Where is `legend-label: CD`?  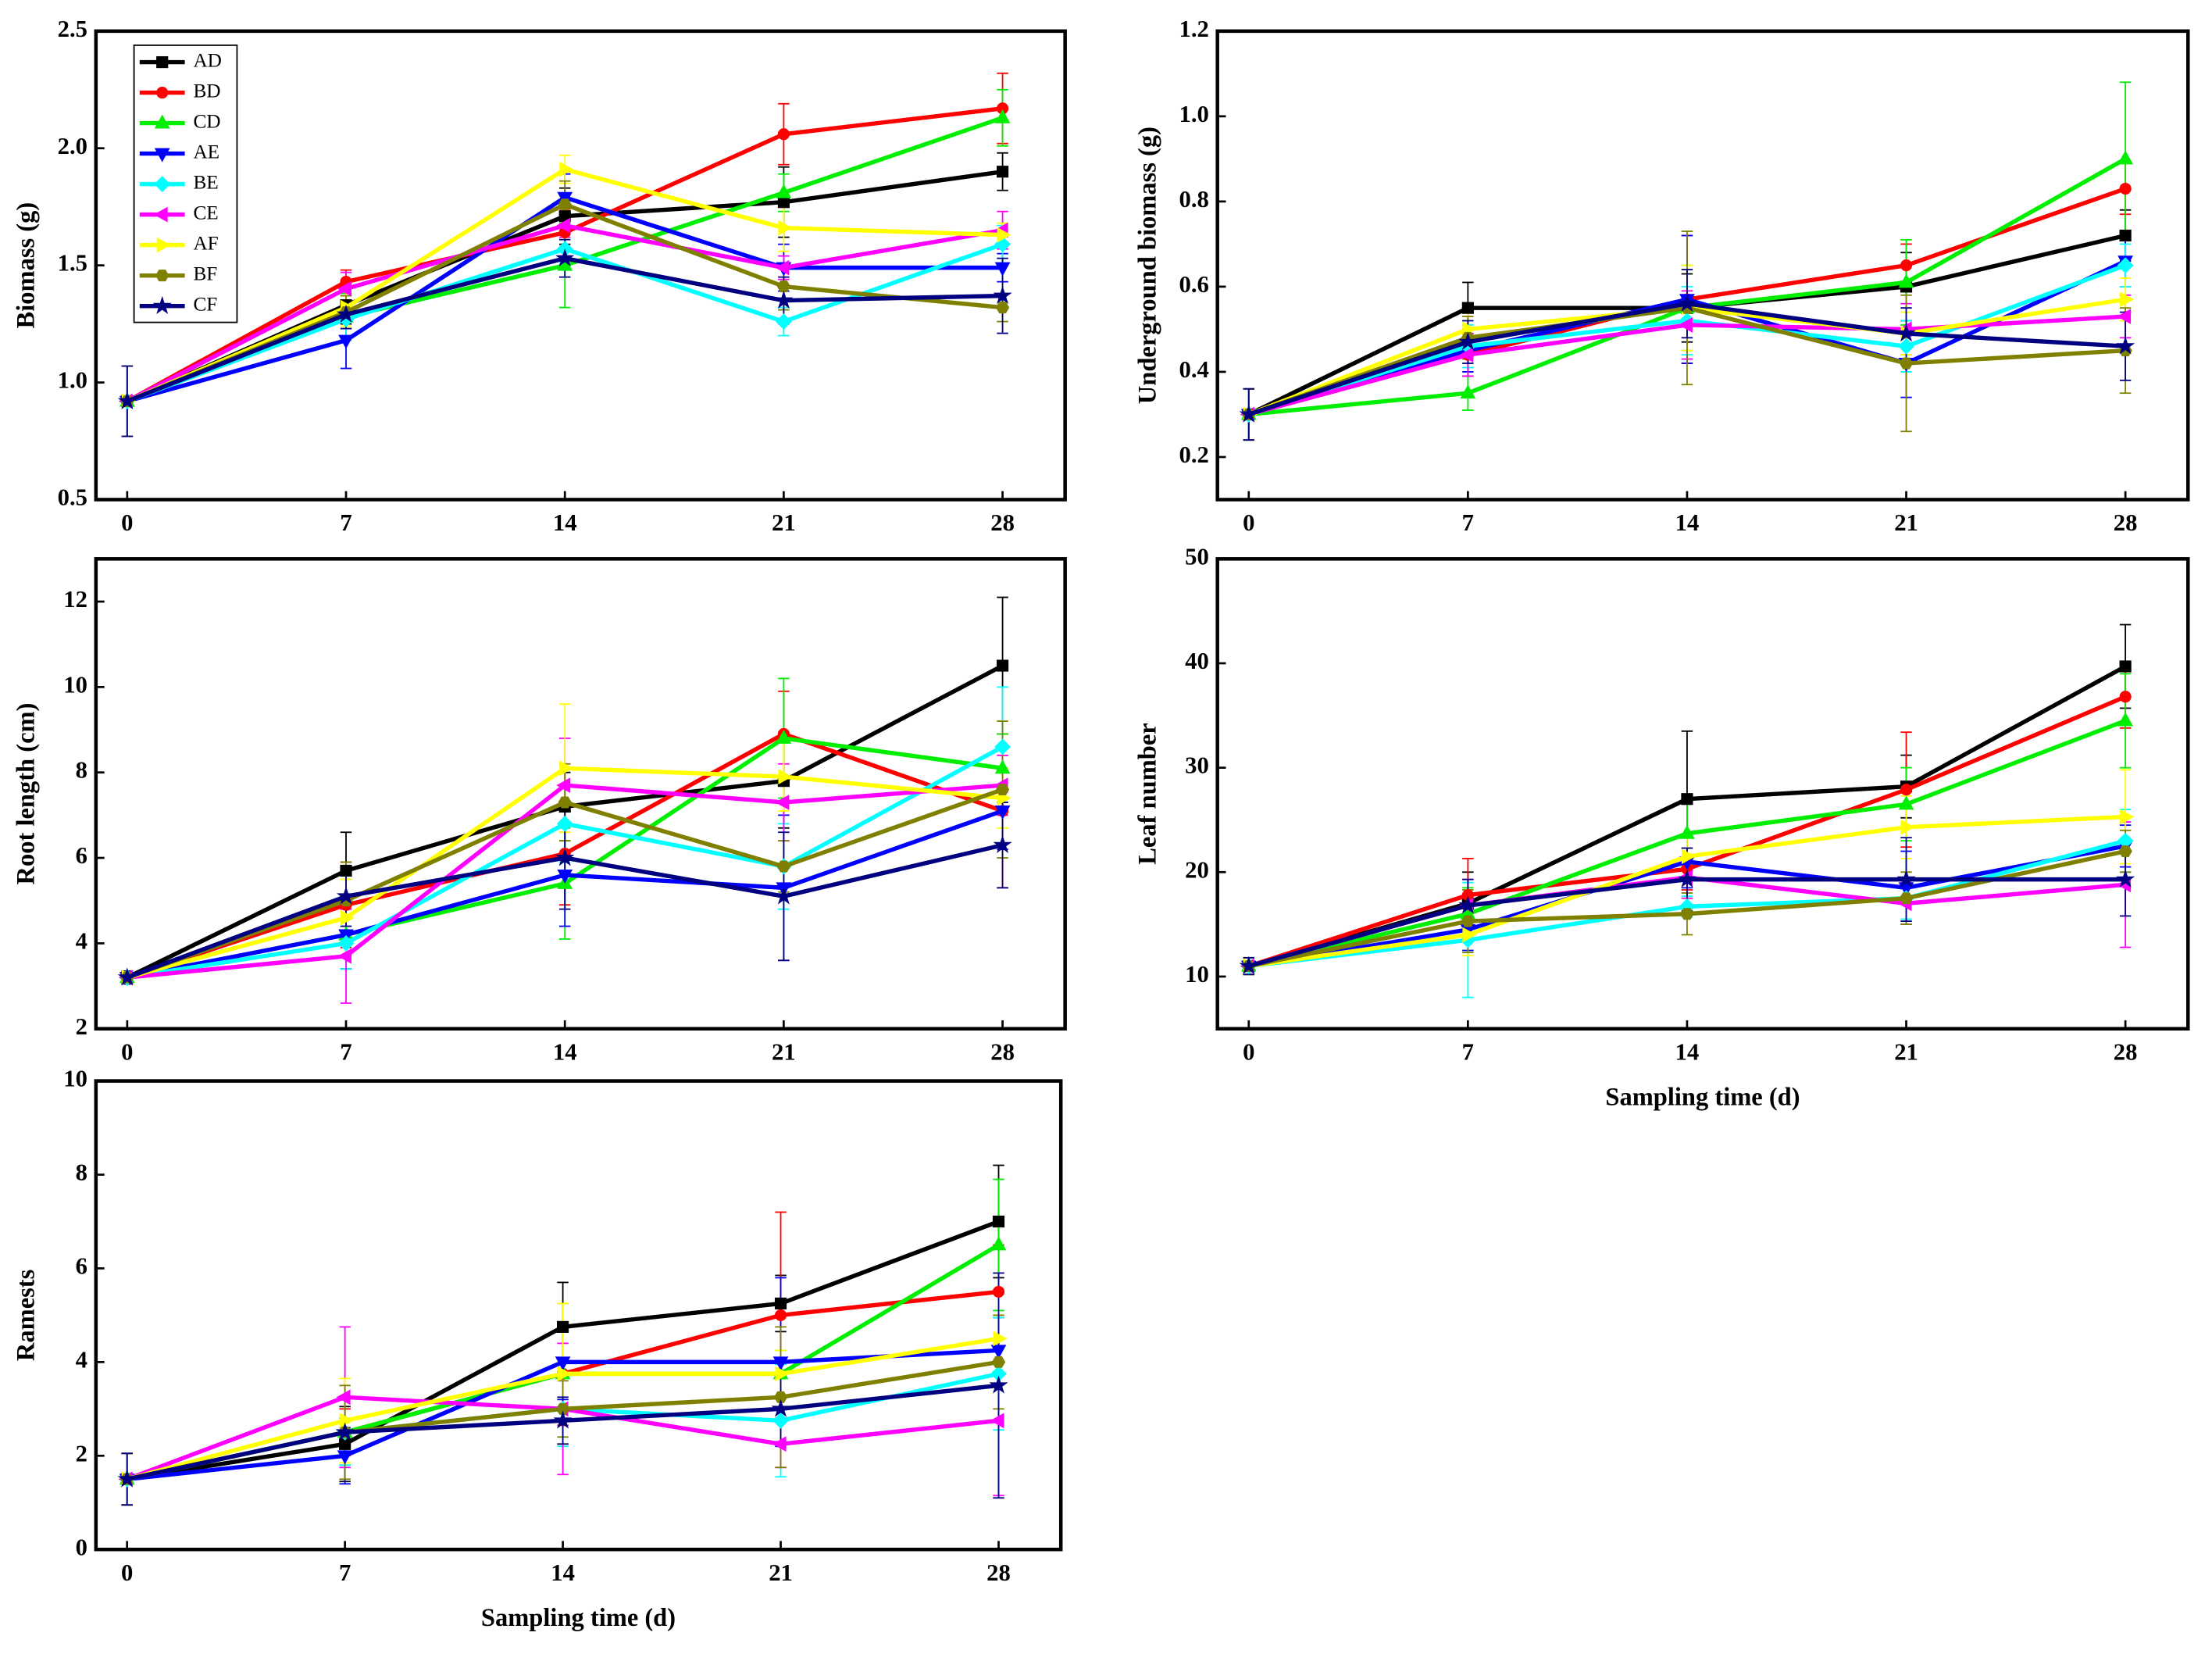 legend-label: CD is located at coordinates (206, 121).